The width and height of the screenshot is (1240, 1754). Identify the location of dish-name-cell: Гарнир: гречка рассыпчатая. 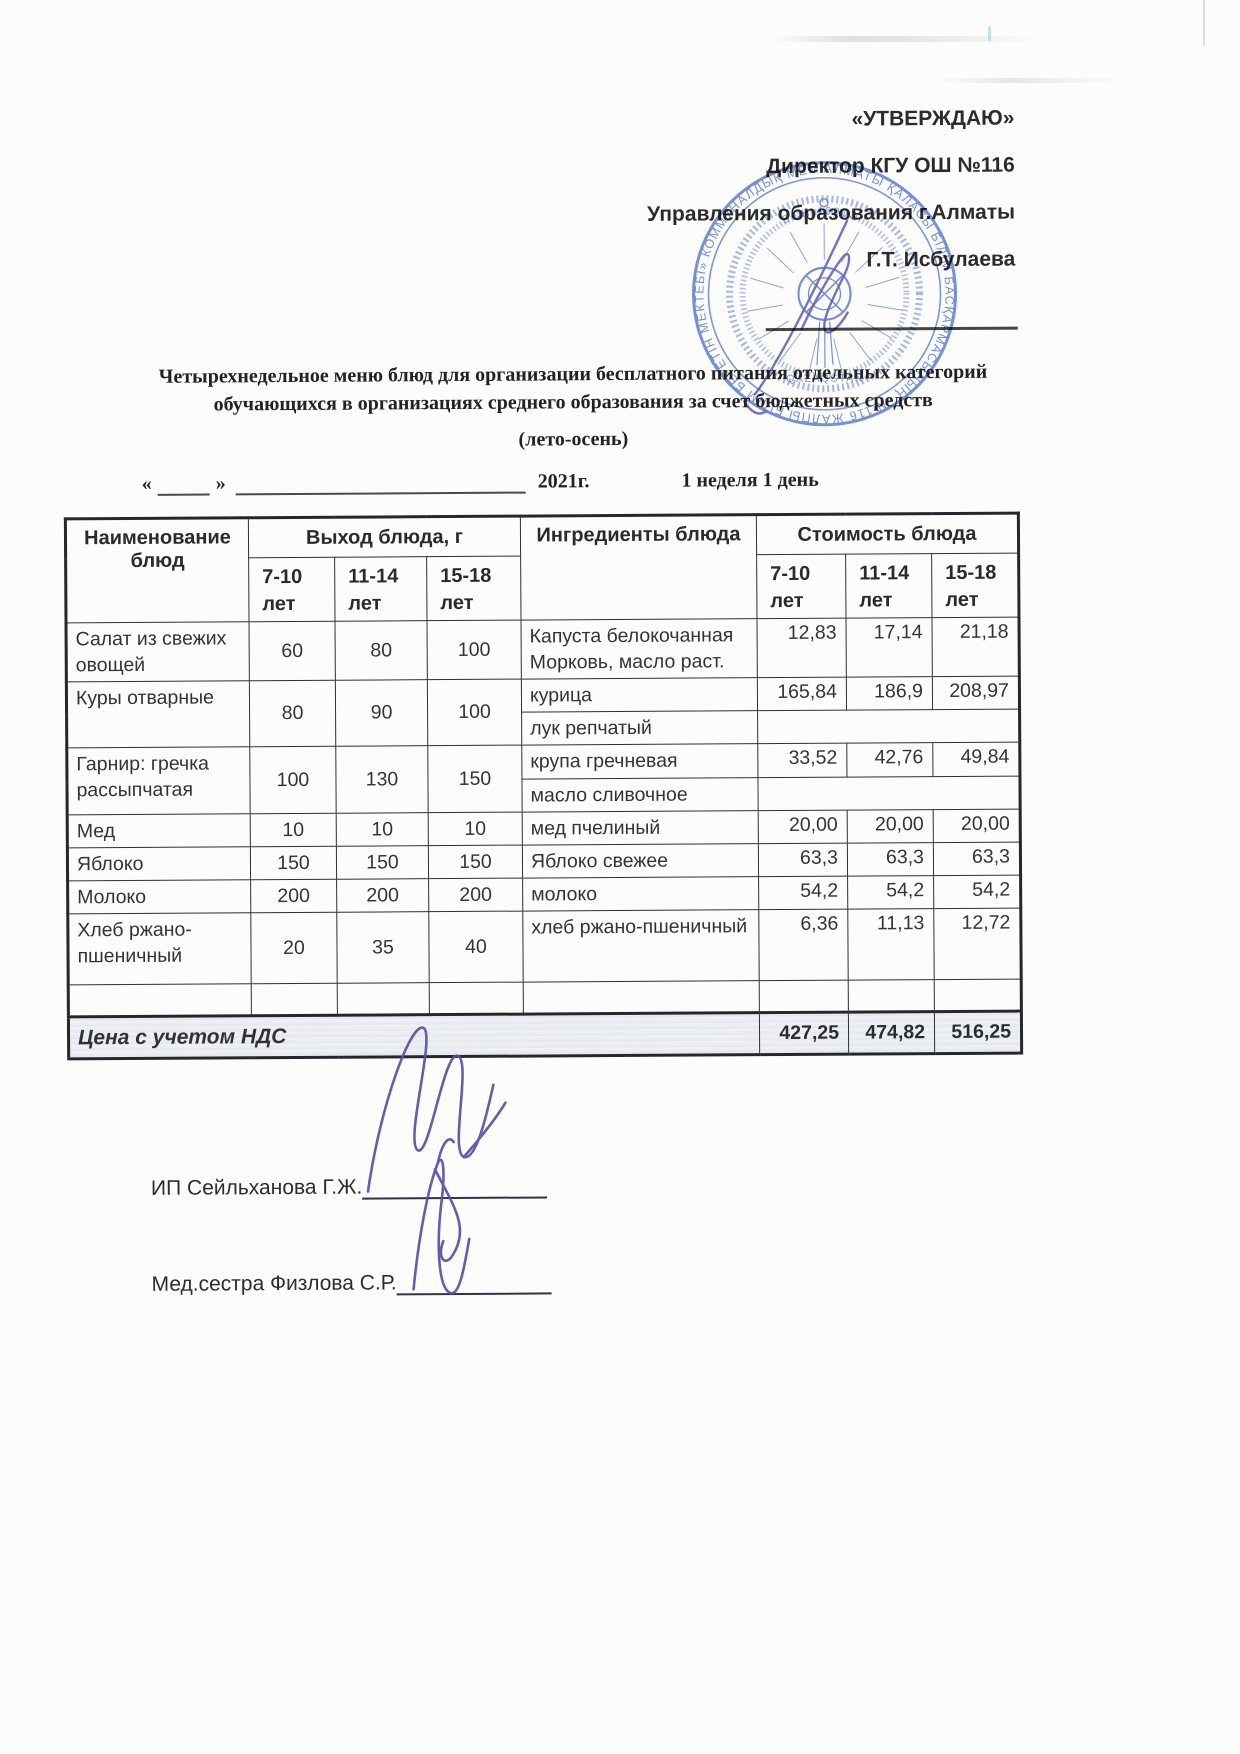
(158, 780).